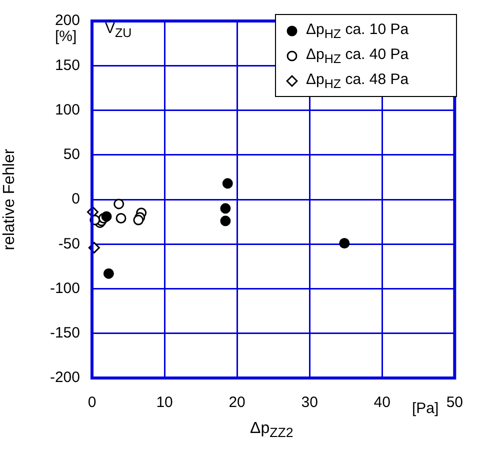 The height and width of the screenshot is (449, 479). Describe the element at coordinates (65, 377) in the screenshot. I see `y-tick-label: -200` at that location.